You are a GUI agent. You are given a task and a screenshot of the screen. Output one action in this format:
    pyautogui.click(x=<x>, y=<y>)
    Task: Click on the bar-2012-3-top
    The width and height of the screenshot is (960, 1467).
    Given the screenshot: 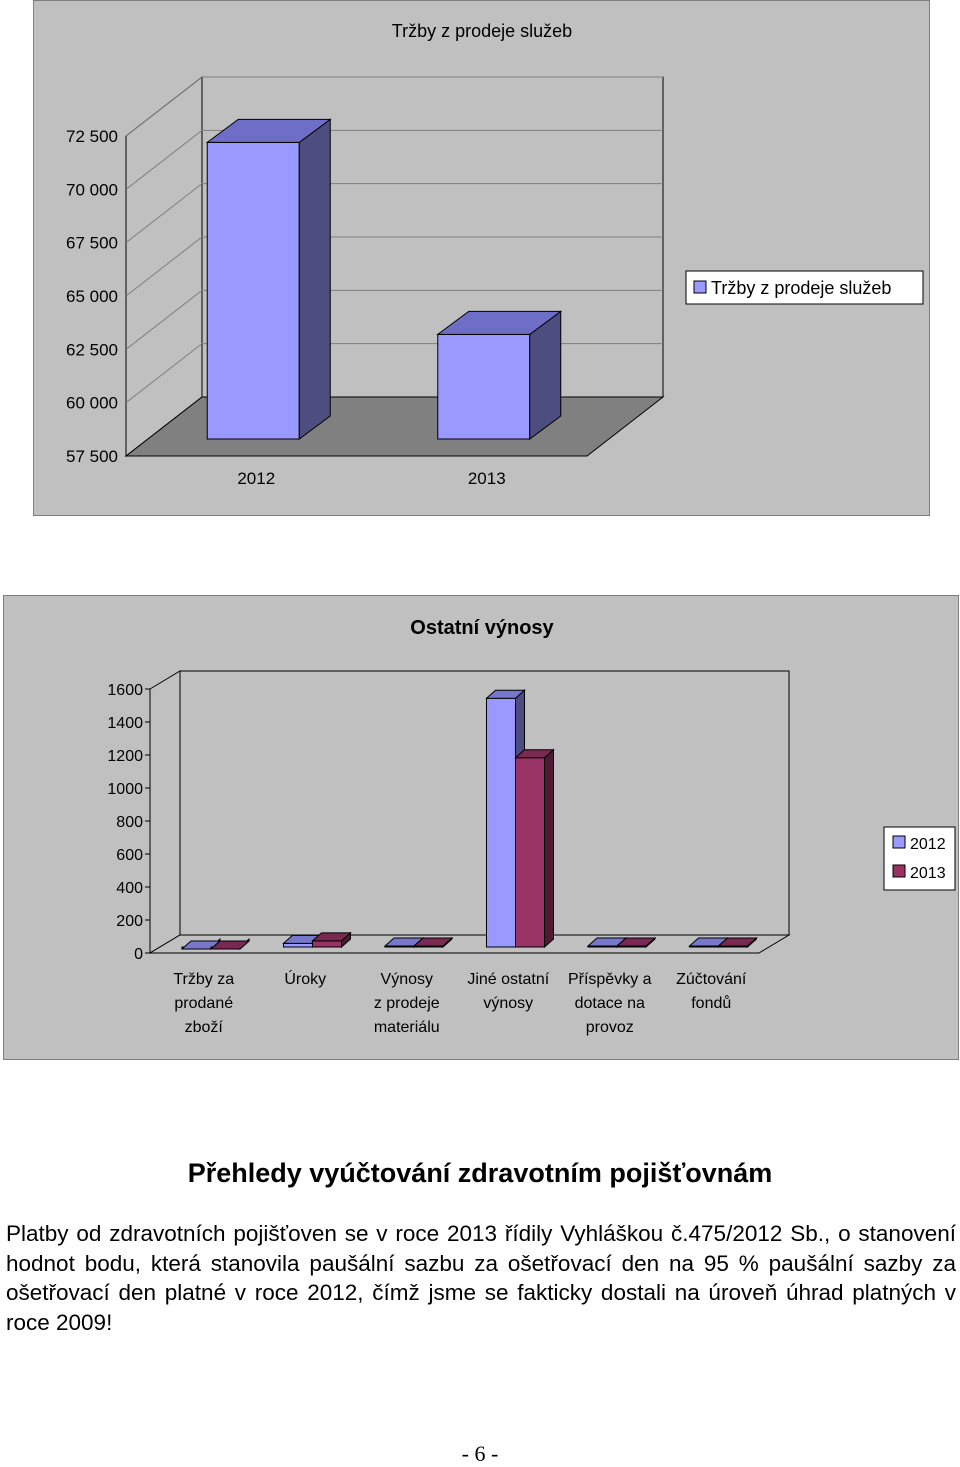 What is the action you would take?
    pyautogui.click(x=505, y=694)
    